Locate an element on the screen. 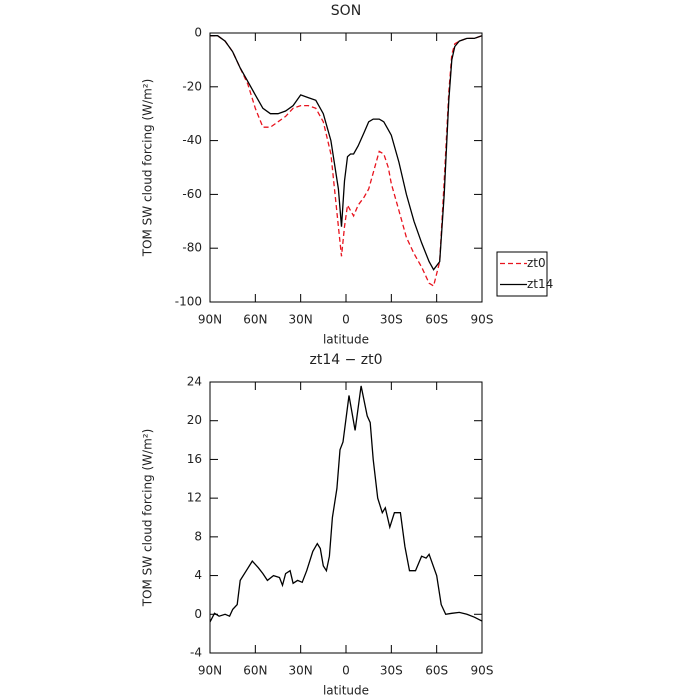  y-tick-label: -4 is located at coordinates (196, 653).